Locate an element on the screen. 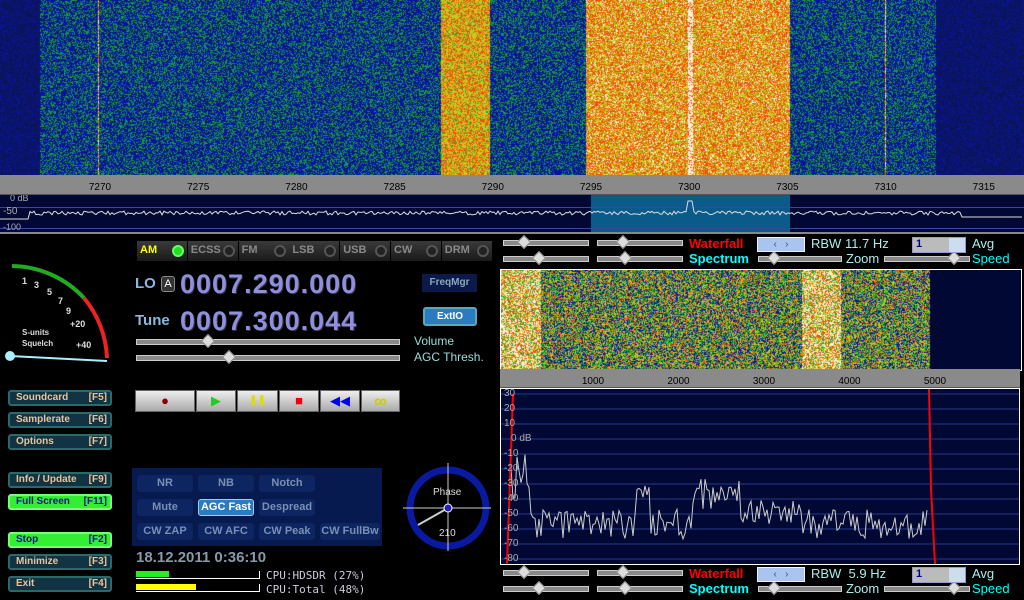 The height and width of the screenshot is (600, 1024). dsp-button-notch: Notch is located at coordinates (287, 483).